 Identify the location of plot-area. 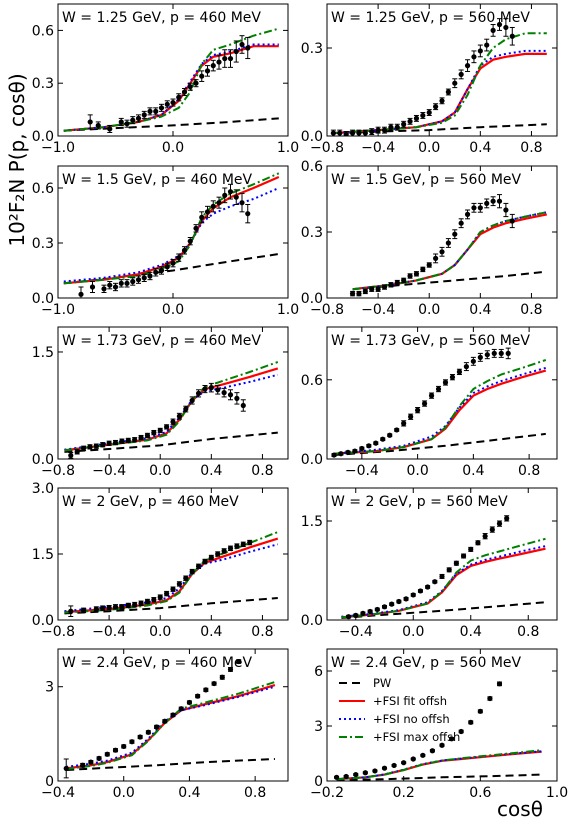
(439, 402).